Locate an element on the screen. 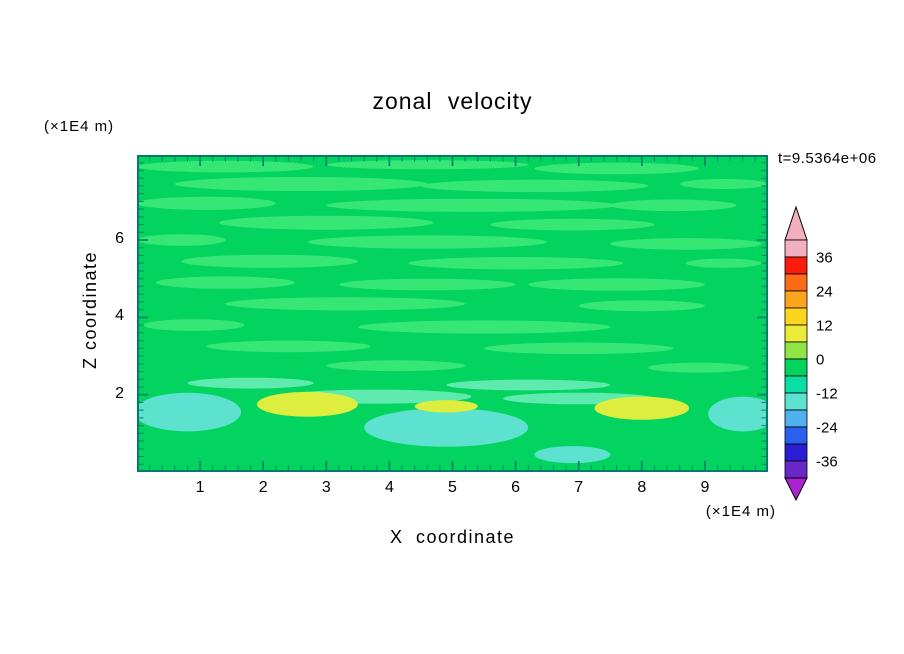 Image resolution: width=904 pixels, height=654 pixels. plot-title: zonal velocity is located at coordinates (452, 101).